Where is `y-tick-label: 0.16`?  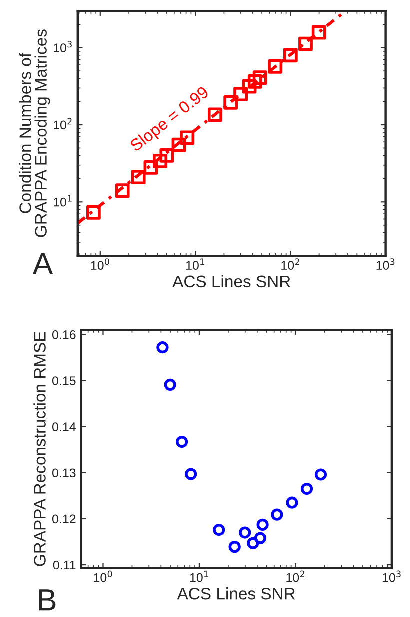 y-tick-label: 0.16 is located at coordinates (64, 335).